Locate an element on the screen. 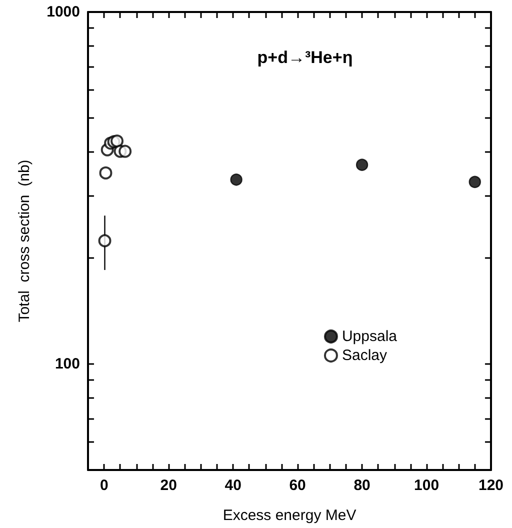 This screenshot has height=528, width=512. y-axis-title: Total cross section (nb) is located at coordinates (24, 241).